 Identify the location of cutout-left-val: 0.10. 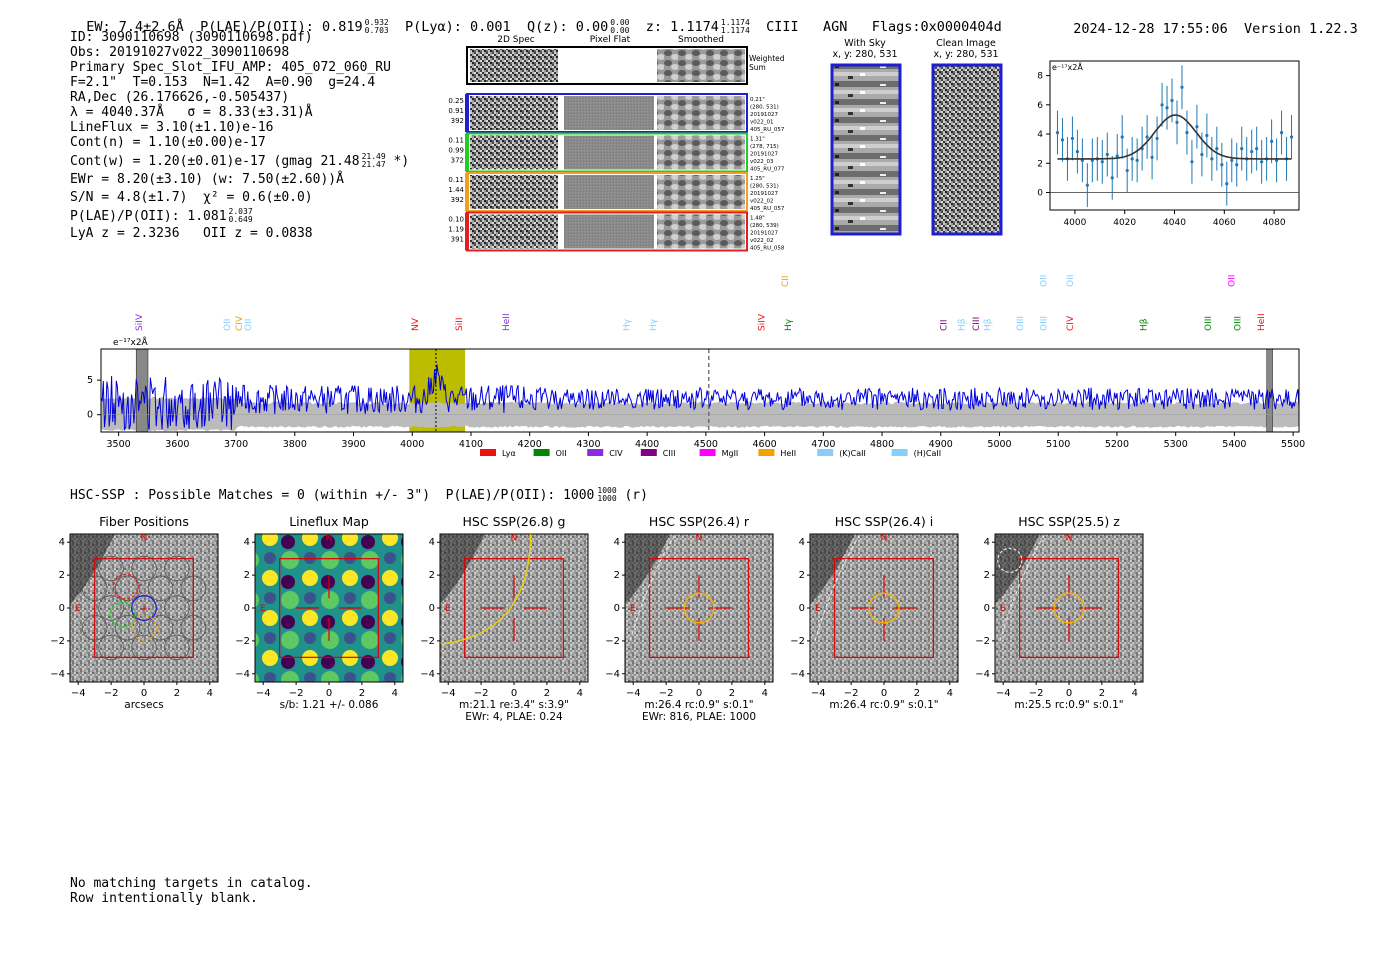
(456, 220).